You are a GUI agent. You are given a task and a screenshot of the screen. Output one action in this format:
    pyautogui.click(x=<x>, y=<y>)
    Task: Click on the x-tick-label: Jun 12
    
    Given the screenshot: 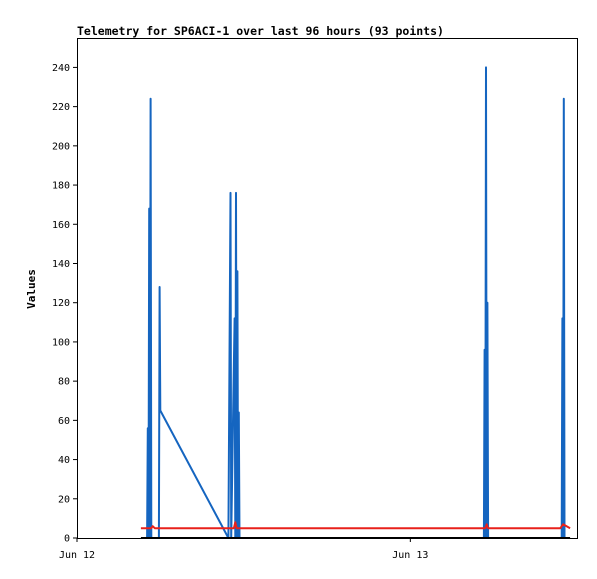 What is the action you would take?
    pyautogui.click(x=77, y=555)
    